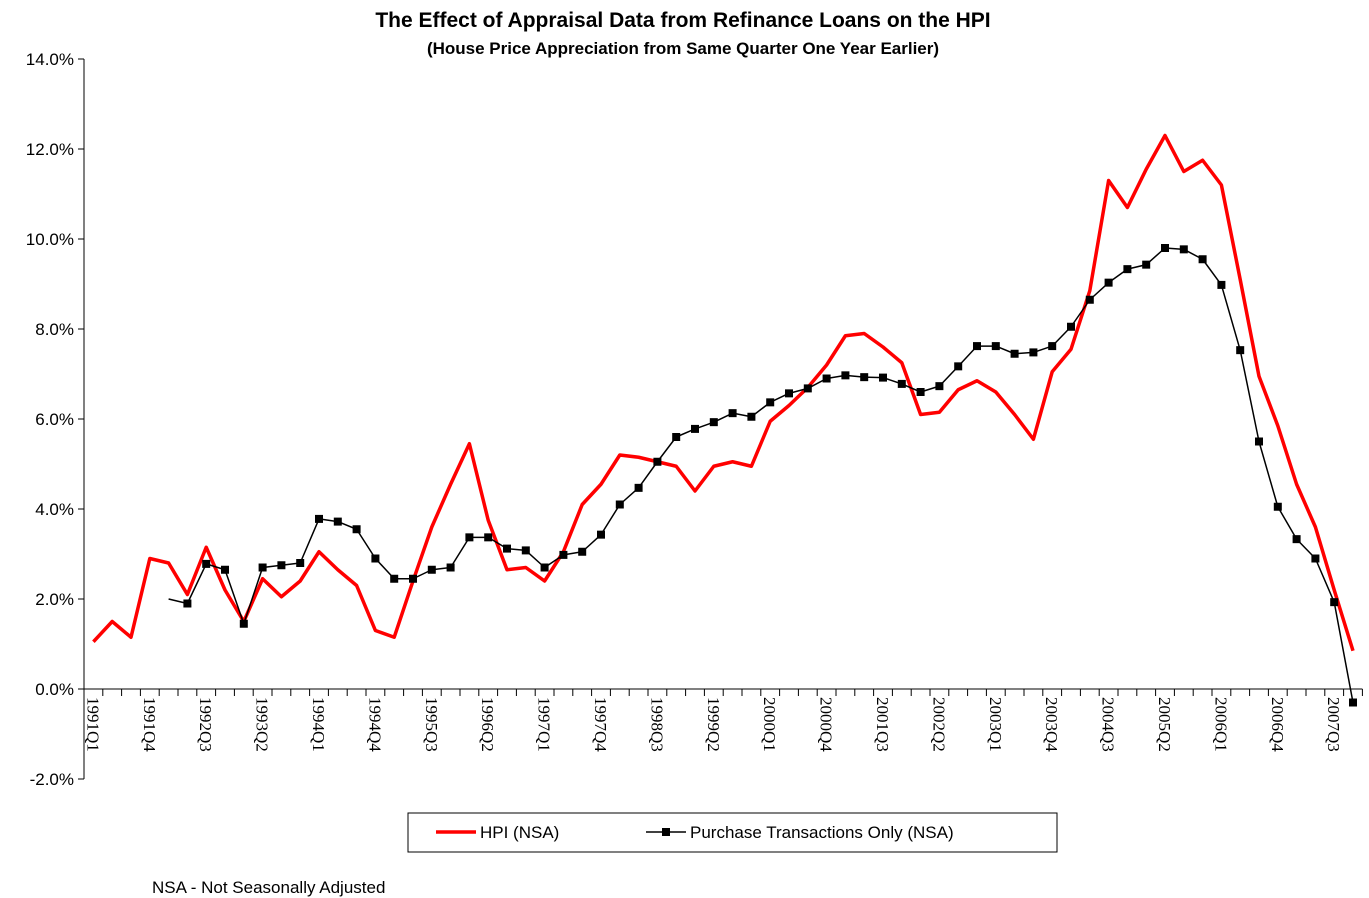 The height and width of the screenshot is (898, 1369). I want to click on x-tick-label: 2006Q4, so click(1277, 724).